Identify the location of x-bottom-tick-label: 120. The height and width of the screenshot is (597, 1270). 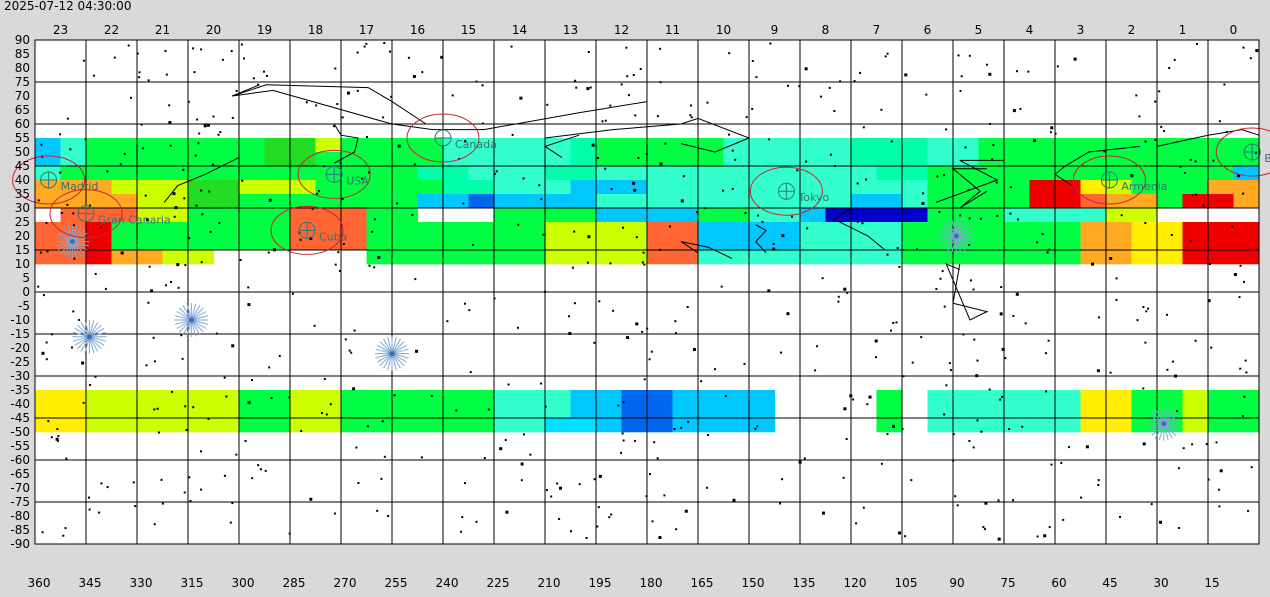
(855, 583).